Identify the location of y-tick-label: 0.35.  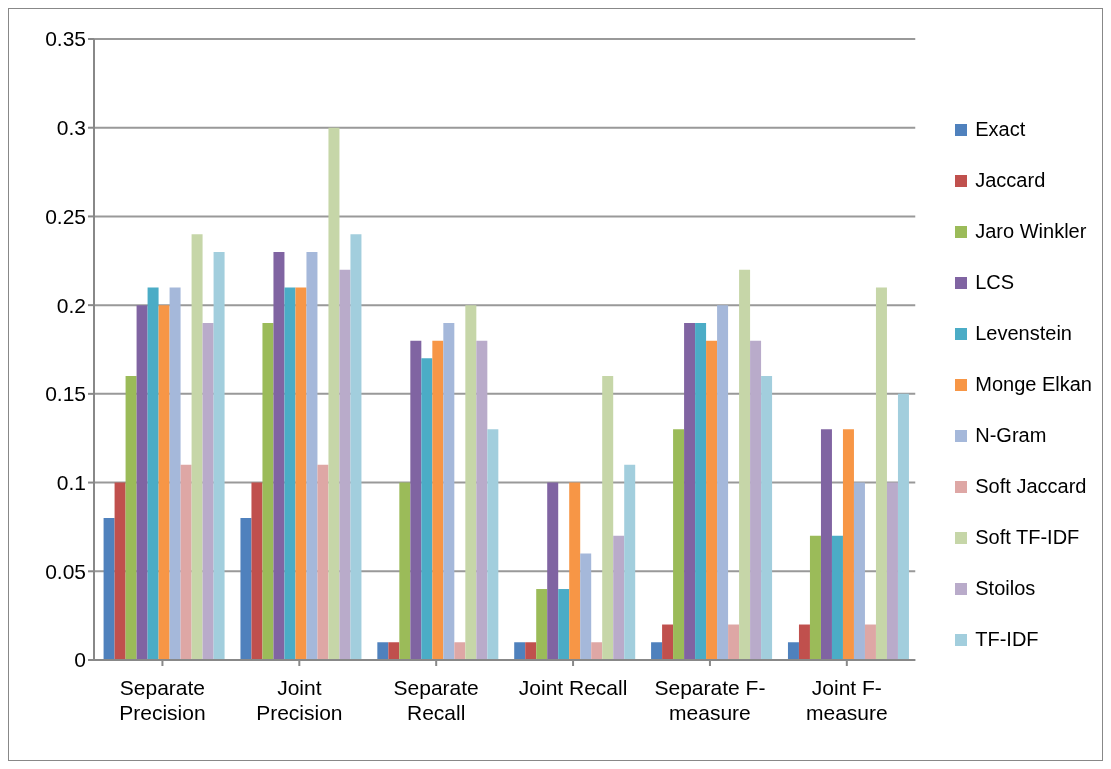
(65, 39).